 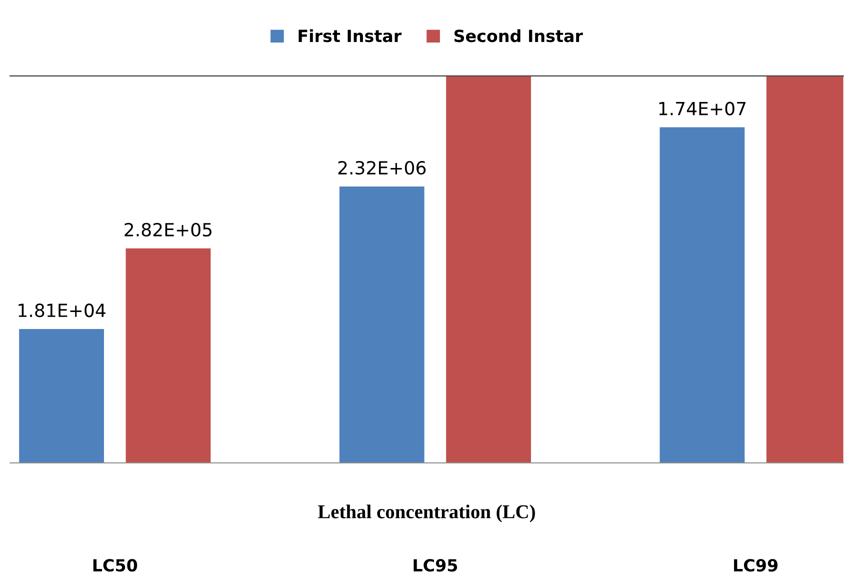 What do you see at coordinates (702, 109) in the screenshot?
I see `data-label: 1.74E+07` at bounding box center [702, 109].